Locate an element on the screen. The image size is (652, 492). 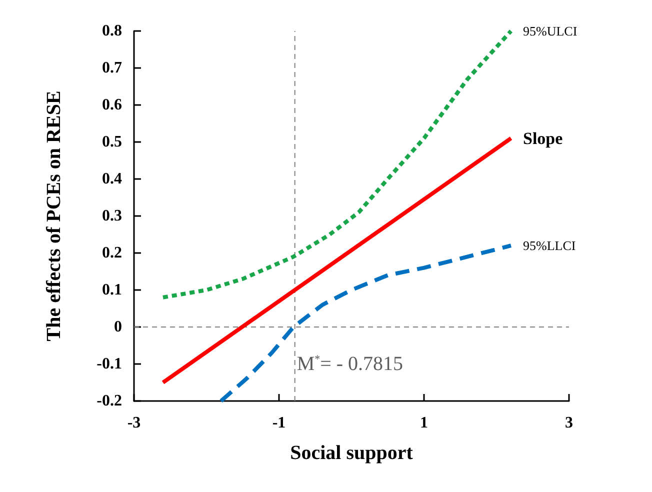
x-tick-label: 3 is located at coordinates (569, 423).